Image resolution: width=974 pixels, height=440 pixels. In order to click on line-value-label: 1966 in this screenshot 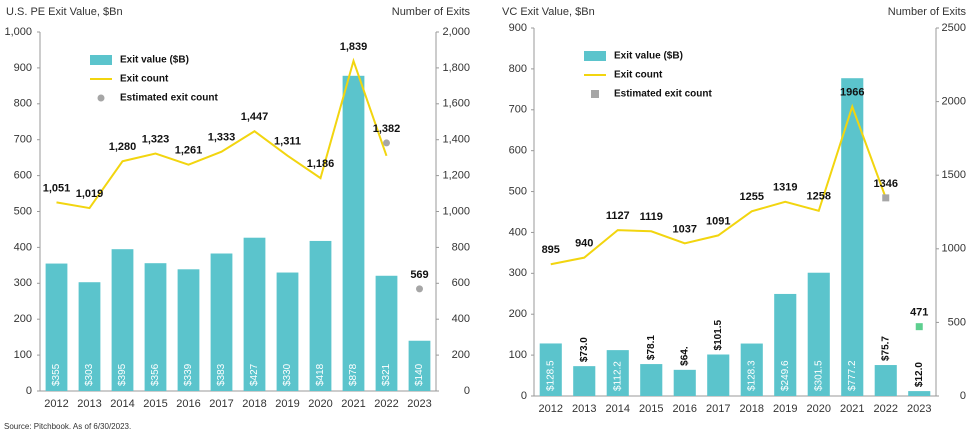, I will do `click(852, 93)`.